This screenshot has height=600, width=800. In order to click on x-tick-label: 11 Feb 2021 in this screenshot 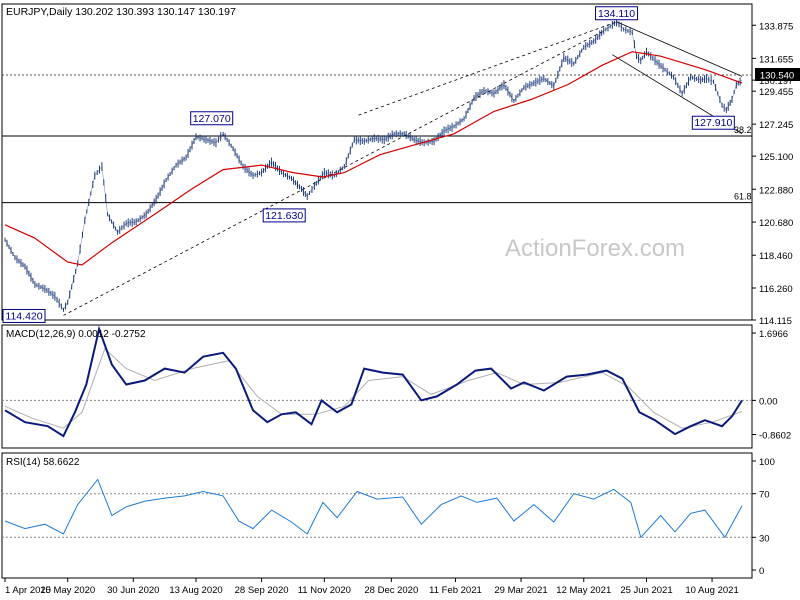, I will do `click(455, 590)`.